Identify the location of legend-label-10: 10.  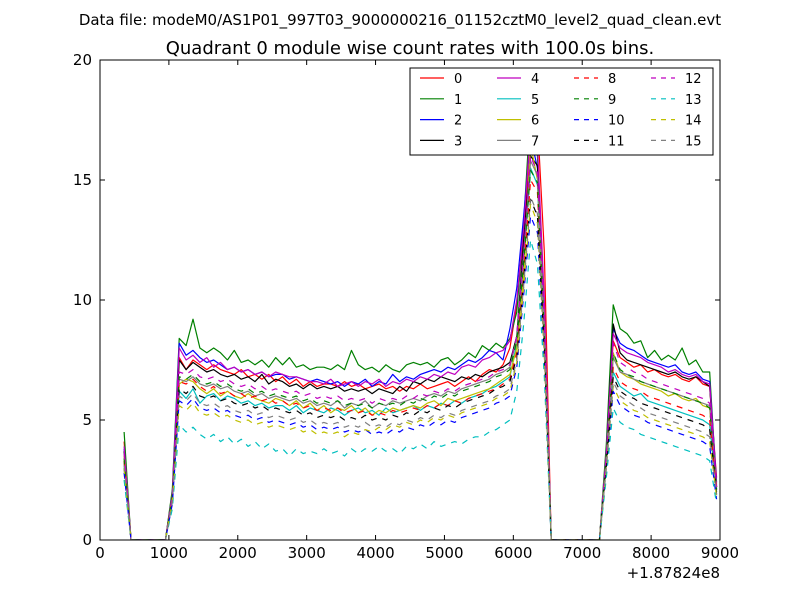
(616, 121).